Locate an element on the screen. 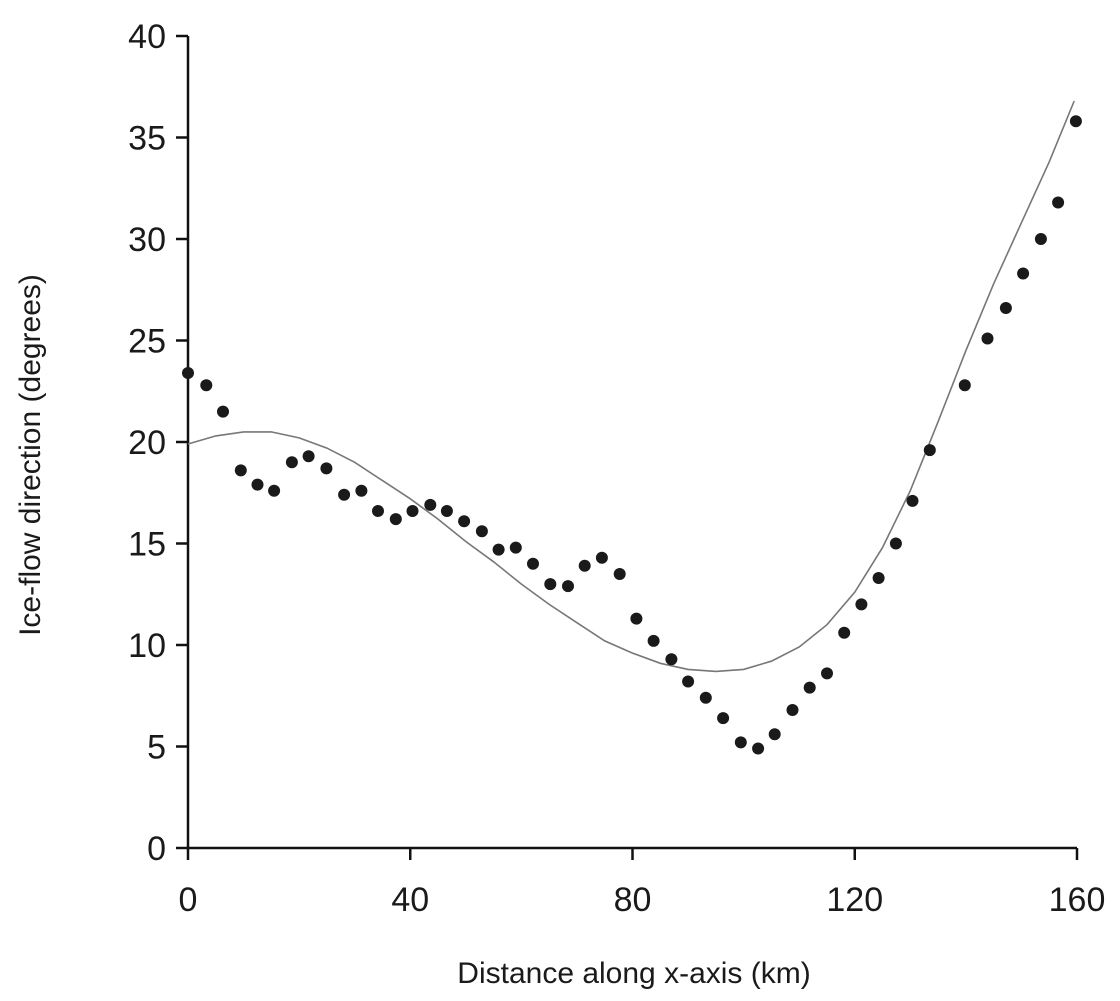 This screenshot has height=1001, width=1120. y-tick-label: 25 is located at coordinates (147, 342).